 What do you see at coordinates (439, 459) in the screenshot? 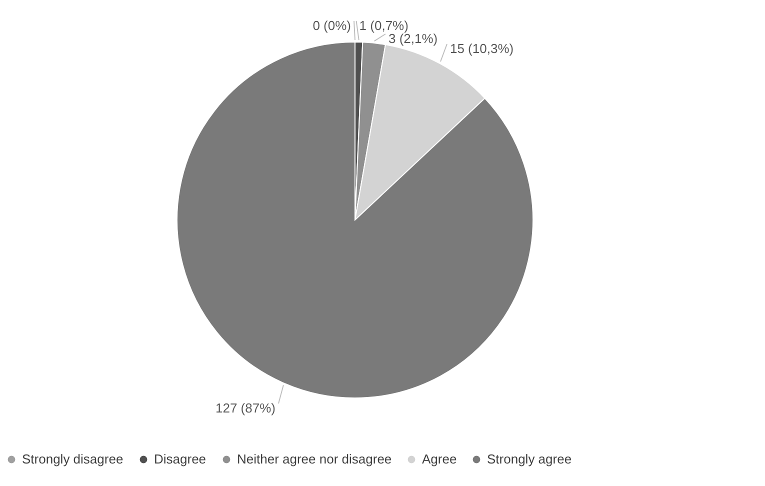
I see `legend-label: Agree` at bounding box center [439, 459].